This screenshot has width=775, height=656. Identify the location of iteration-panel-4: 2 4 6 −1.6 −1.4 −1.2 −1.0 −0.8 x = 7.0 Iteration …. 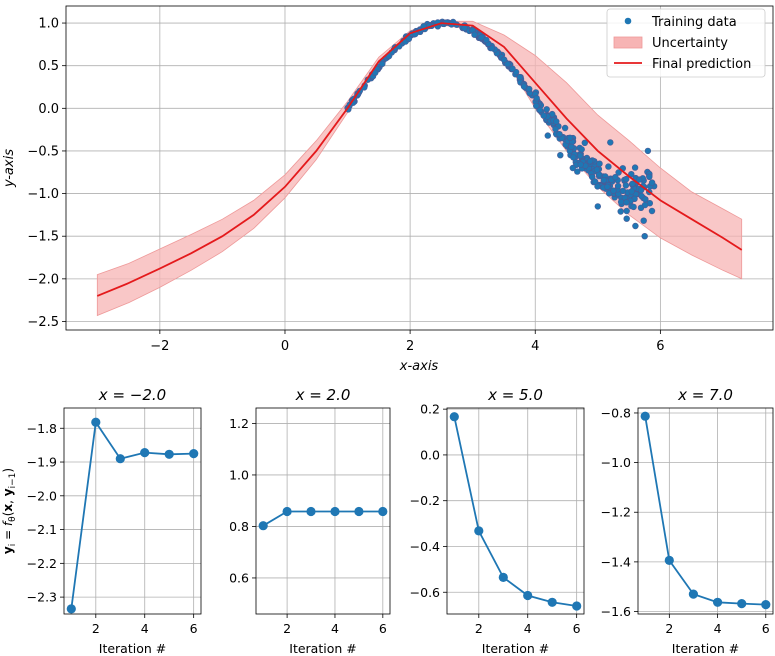
(687, 521).